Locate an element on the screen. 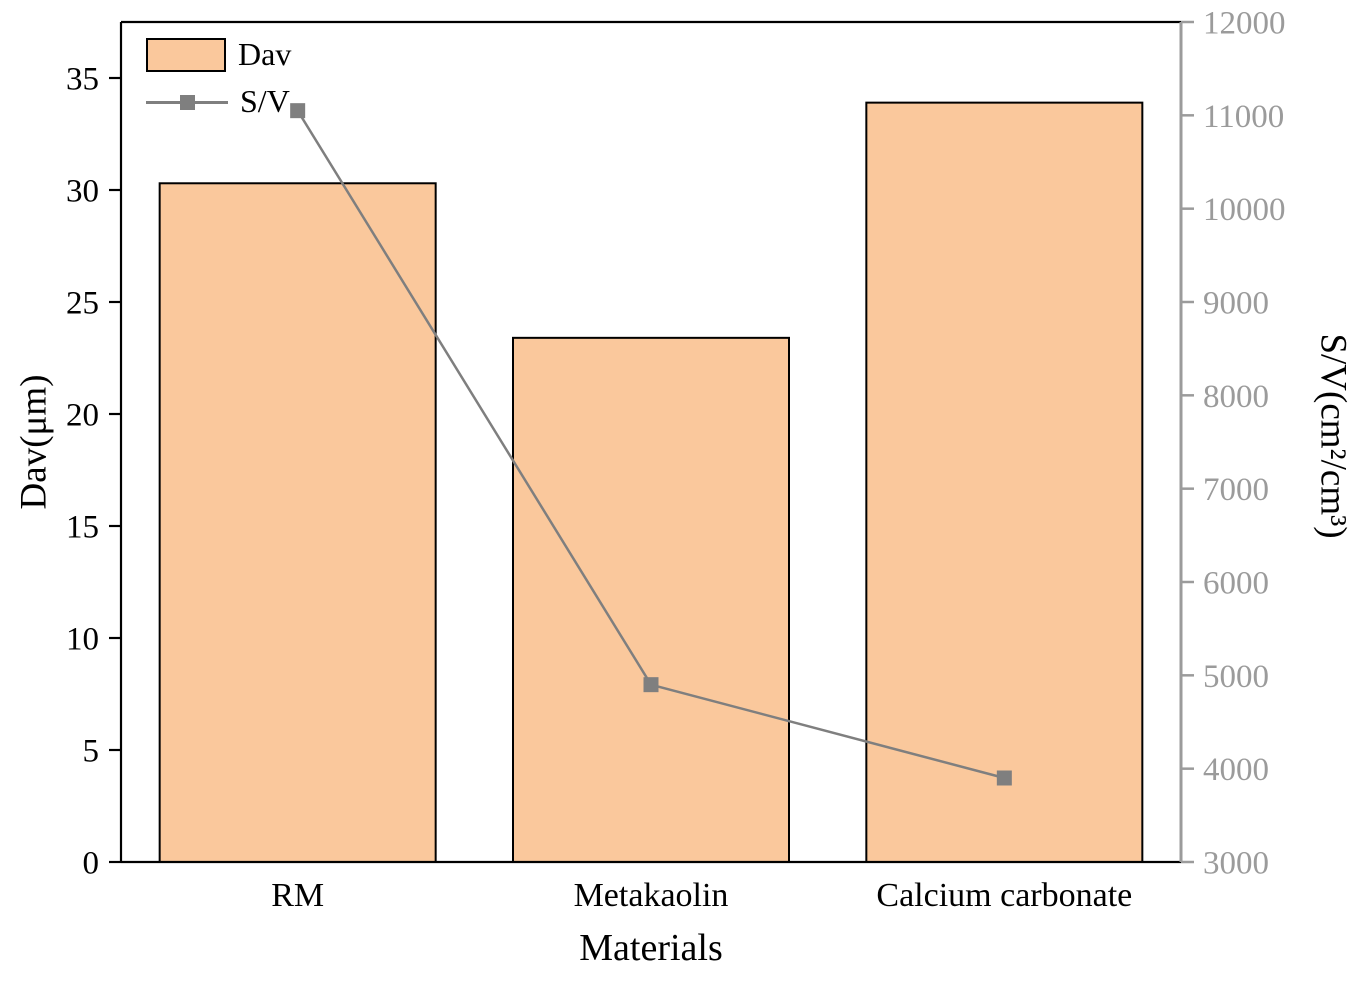 This screenshot has width=1368, height=989. x-tick-label-calcium-carbonate: Calcium carbonate is located at coordinates (1004, 895).